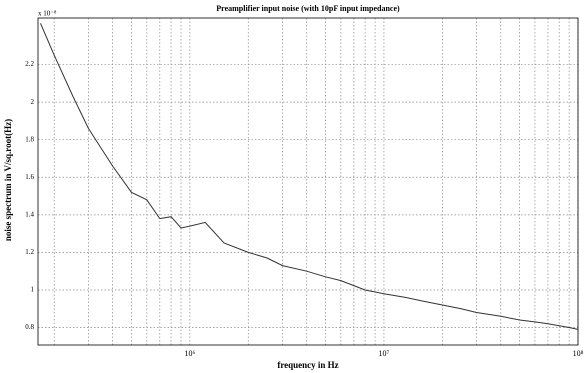 The image size is (587, 373). I want to click on y-tick-label: 1.4, so click(29, 214).